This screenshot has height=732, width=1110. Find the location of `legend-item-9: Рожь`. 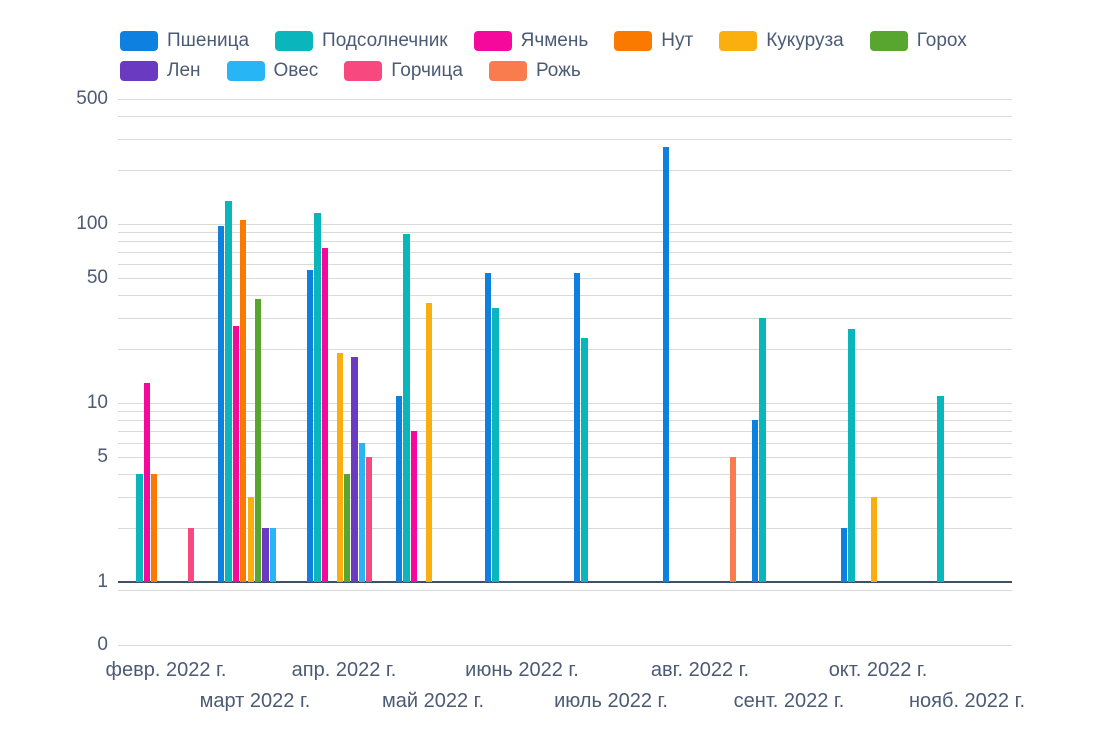

legend-item-9: Рожь is located at coordinates (534, 71).